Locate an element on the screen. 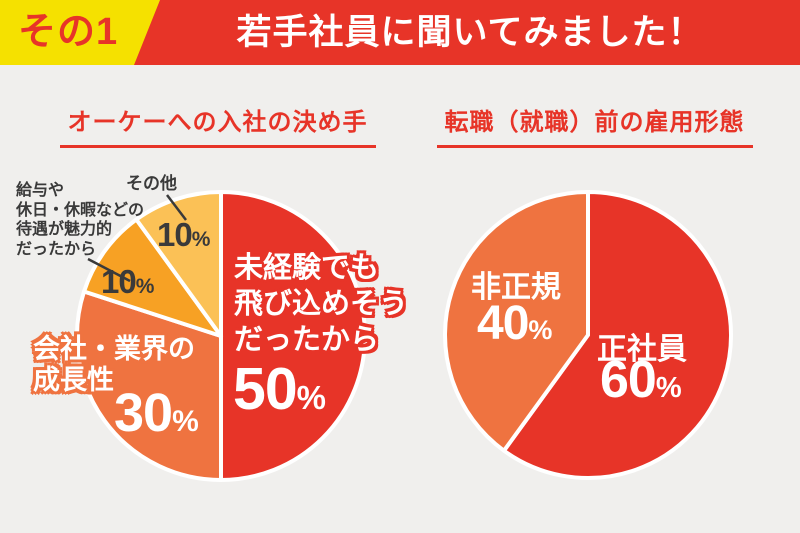 This screenshot has height=533, width=800. slice-value-non-regular-number: 40 is located at coordinates (503, 323).